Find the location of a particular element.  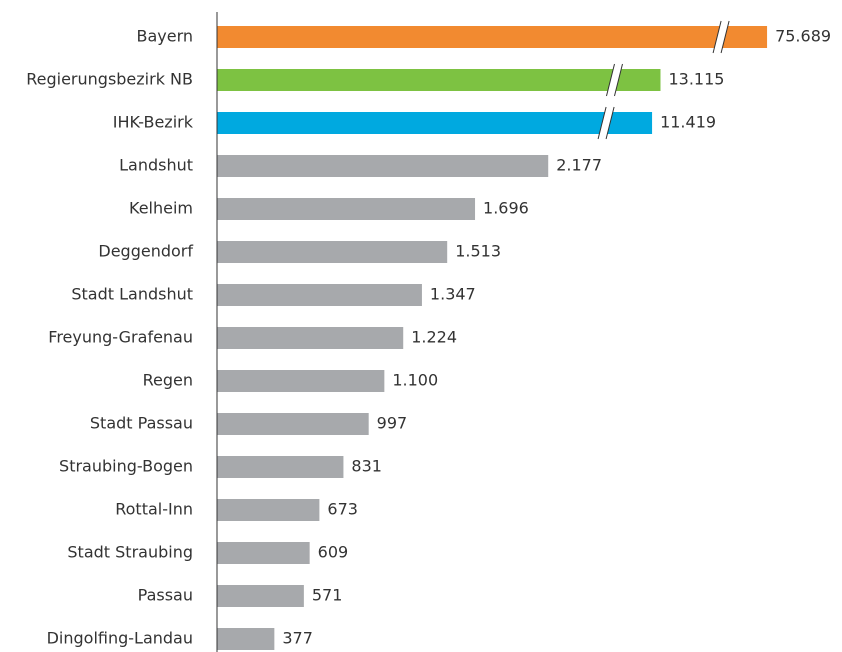

value-label: 673 is located at coordinates (342, 509).